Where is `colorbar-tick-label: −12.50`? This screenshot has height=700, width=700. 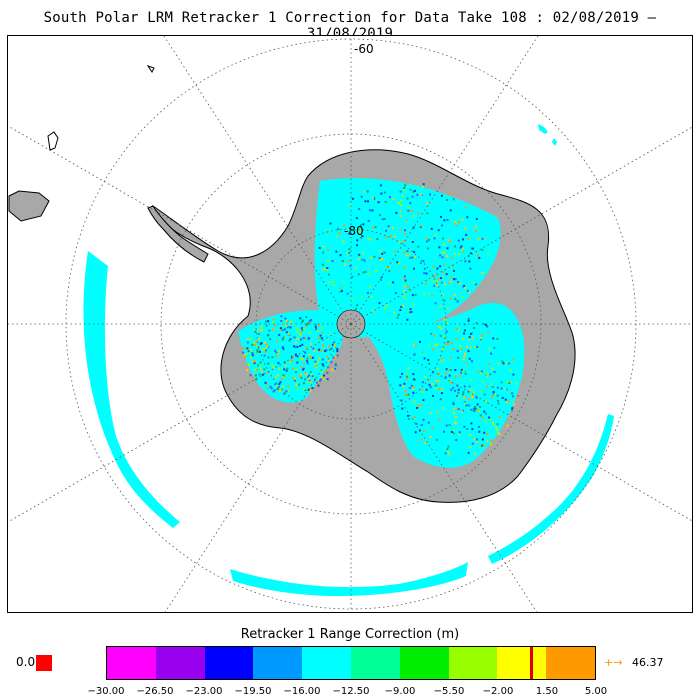 colorbar-tick-label: −12.50 is located at coordinates (351, 691).